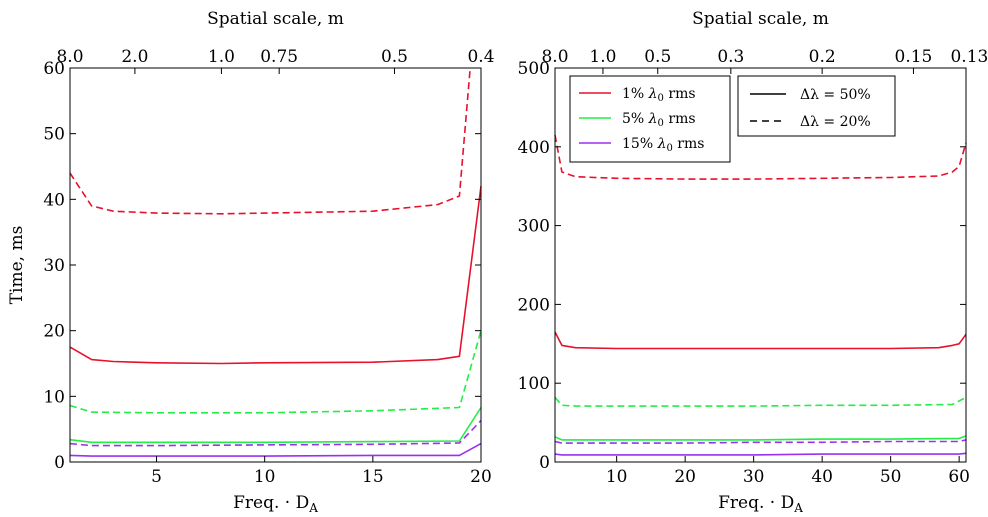  I want to click on y-tick-label: 40, so click(54, 200).